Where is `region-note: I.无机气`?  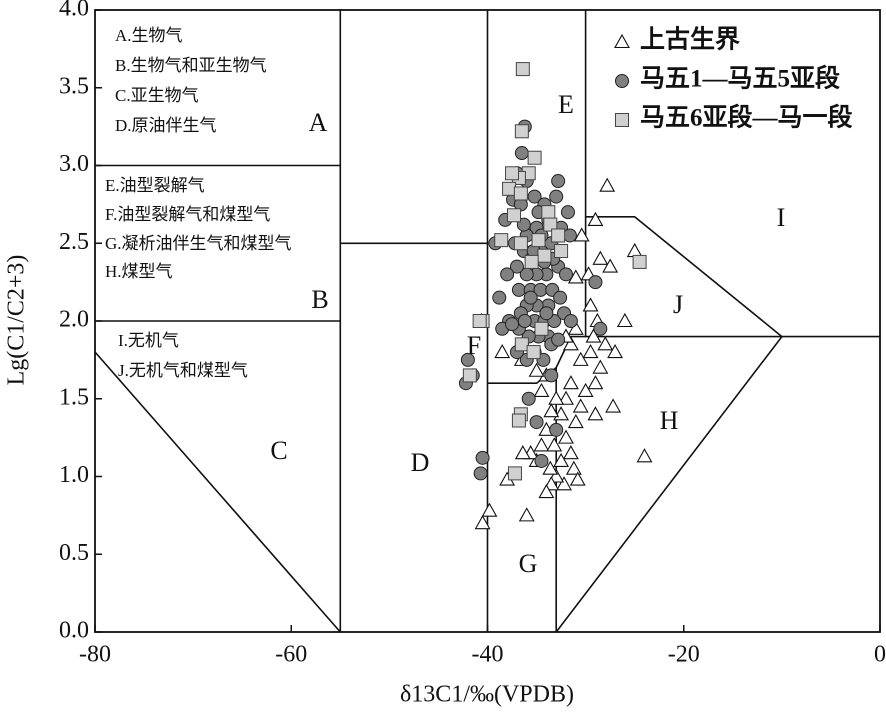 region-note: I.无机气 is located at coordinates (148, 340).